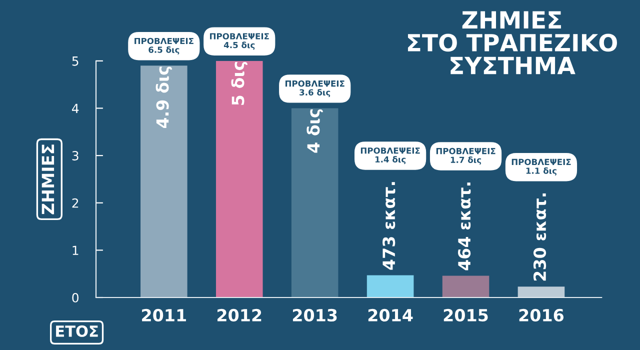 The width and height of the screenshot is (640, 350). What do you see at coordinates (512, 42) in the screenshot?
I see `chart-title: ΖΗΜΙΕΣ ΣΤΟ ΤΡΑΠΕΖΙΚΟ ΣΥΣΤΗΜΑ` at bounding box center [512, 42].